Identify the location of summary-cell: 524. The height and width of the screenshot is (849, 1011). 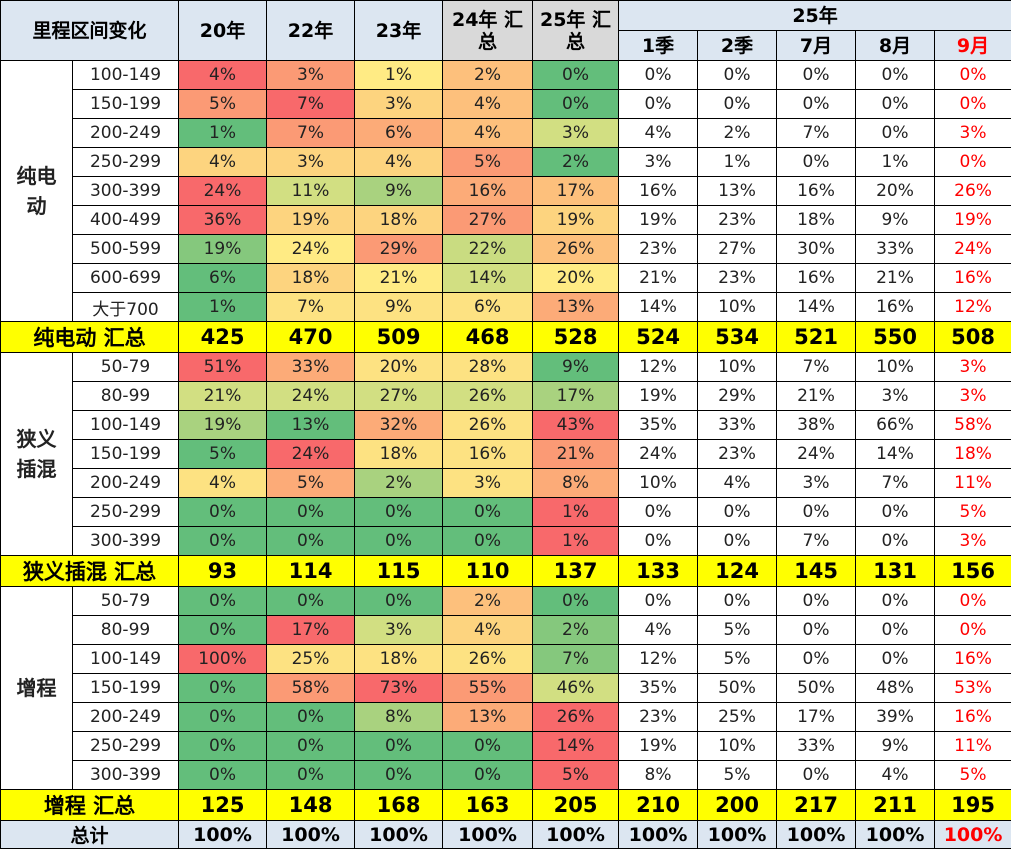
(658, 337).